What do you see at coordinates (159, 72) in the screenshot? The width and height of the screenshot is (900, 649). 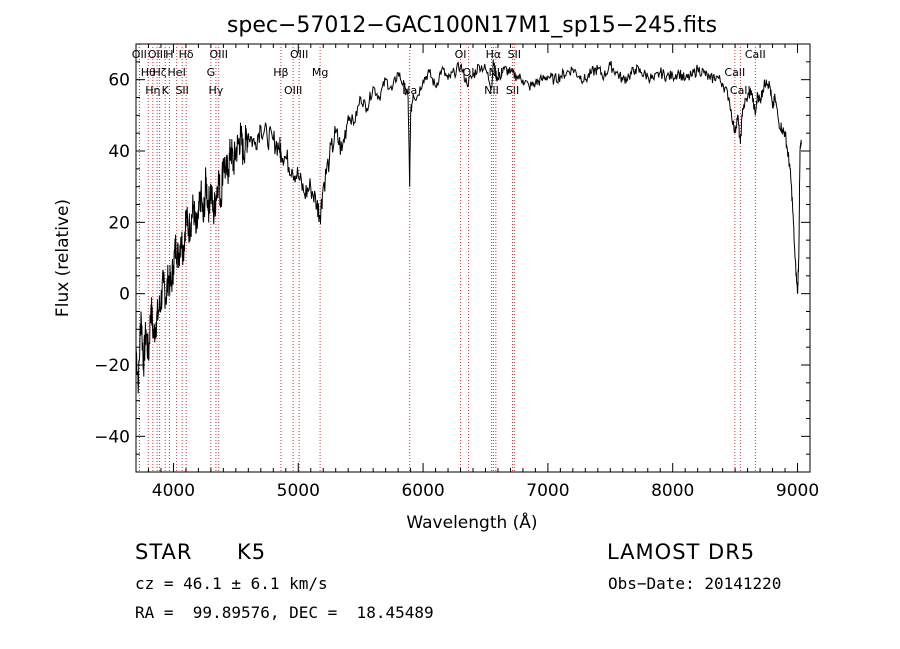 I see `marker-label: Hζ` at bounding box center [159, 72].